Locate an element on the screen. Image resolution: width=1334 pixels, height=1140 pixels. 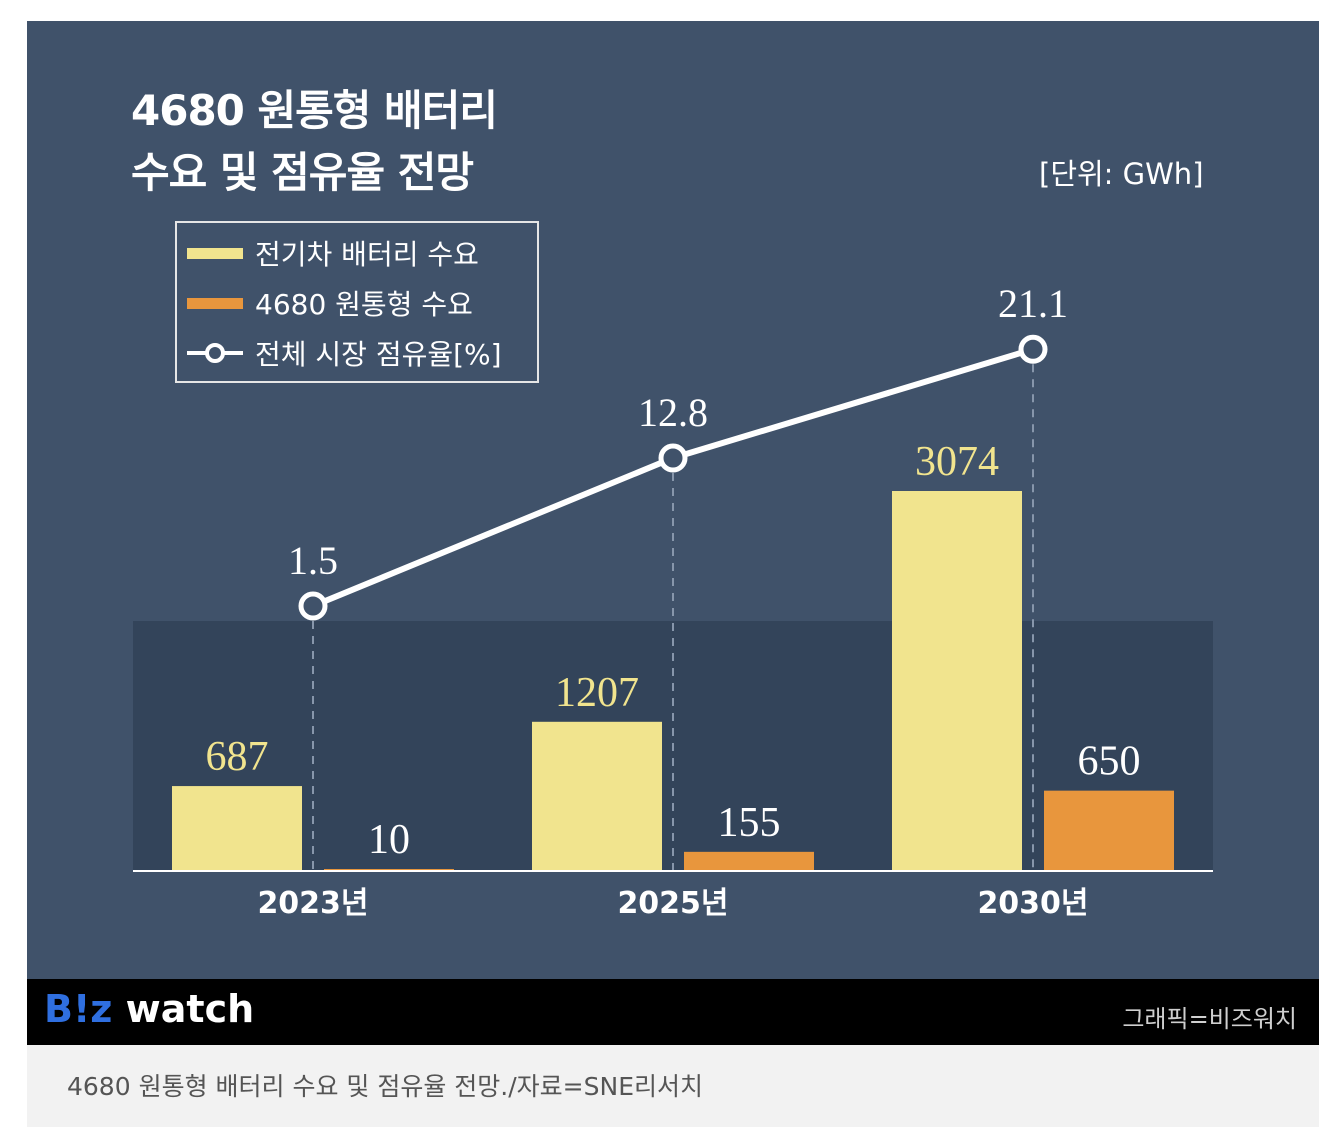
legend-swatch-orange-icon is located at coordinates (215, 303).